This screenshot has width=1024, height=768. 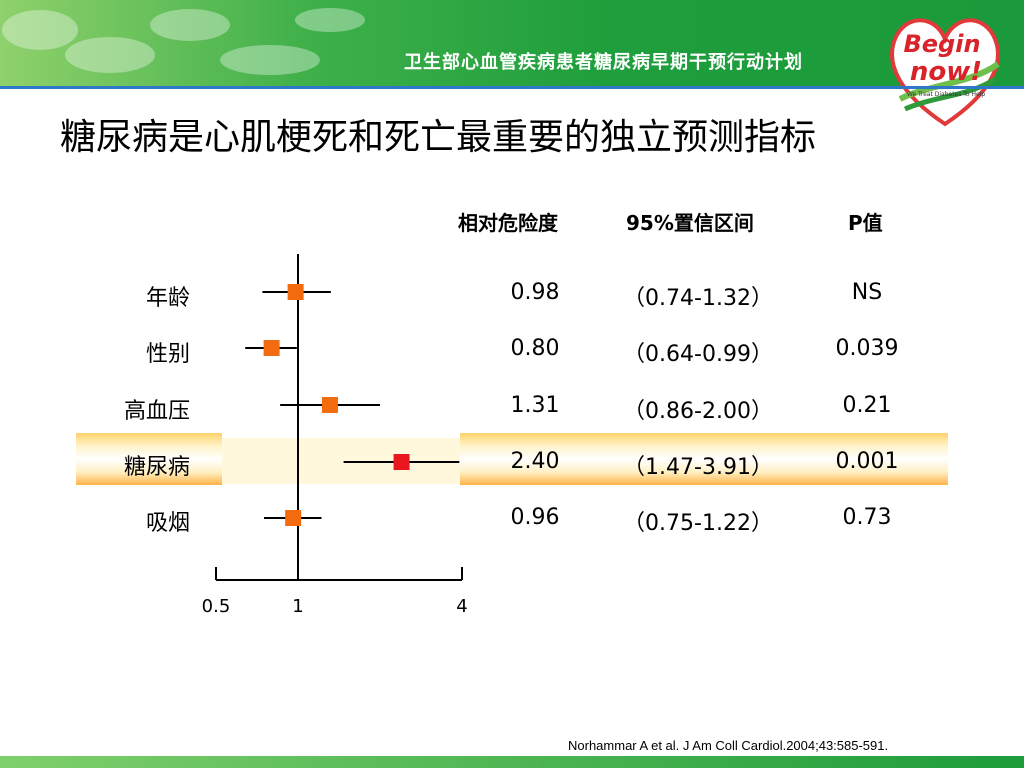 I want to click on cell-ci: （0.74-1.32）, so click(x=698, y=298).